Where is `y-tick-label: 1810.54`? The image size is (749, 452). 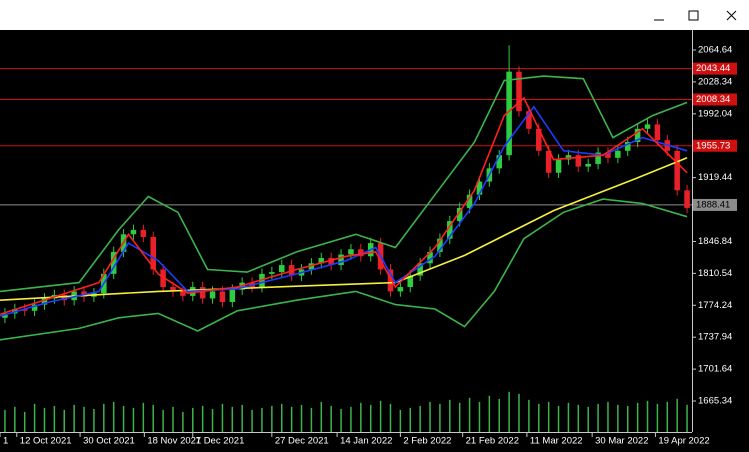
y-tick-label: 1810.54 is located at coordinates (715, 273).